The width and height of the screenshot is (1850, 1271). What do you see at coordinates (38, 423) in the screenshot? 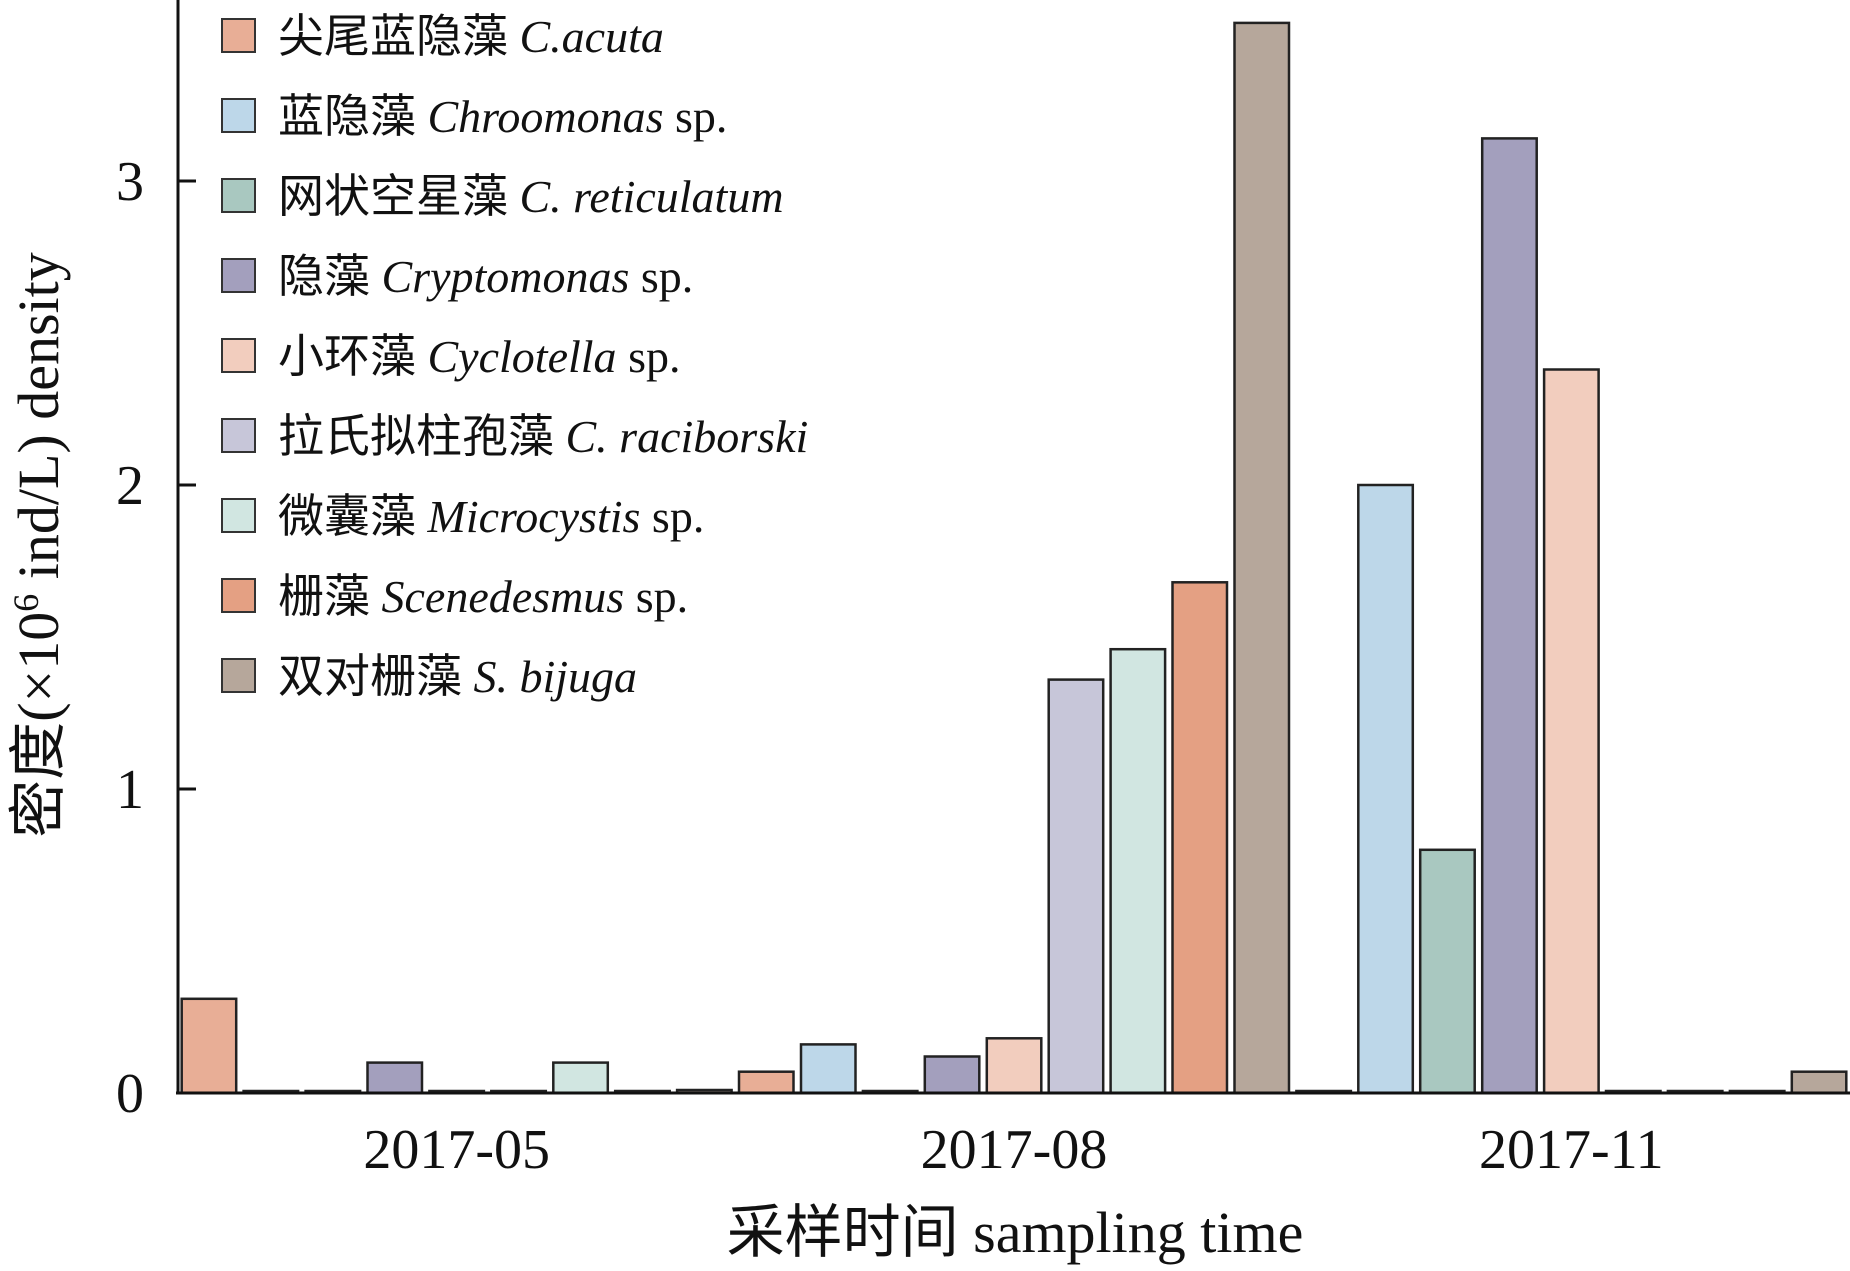
I see `y-axis-title-suffix: ind/L) density` at bounding box center [38, 423].